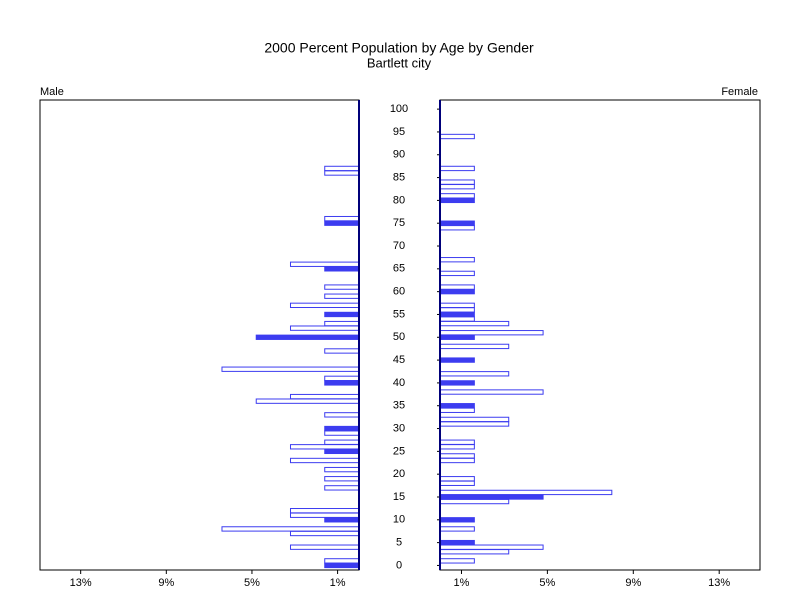  Describe the element at coordinates (399, 520) in the screenshot. I see `y-tick-label: 10` at that location.